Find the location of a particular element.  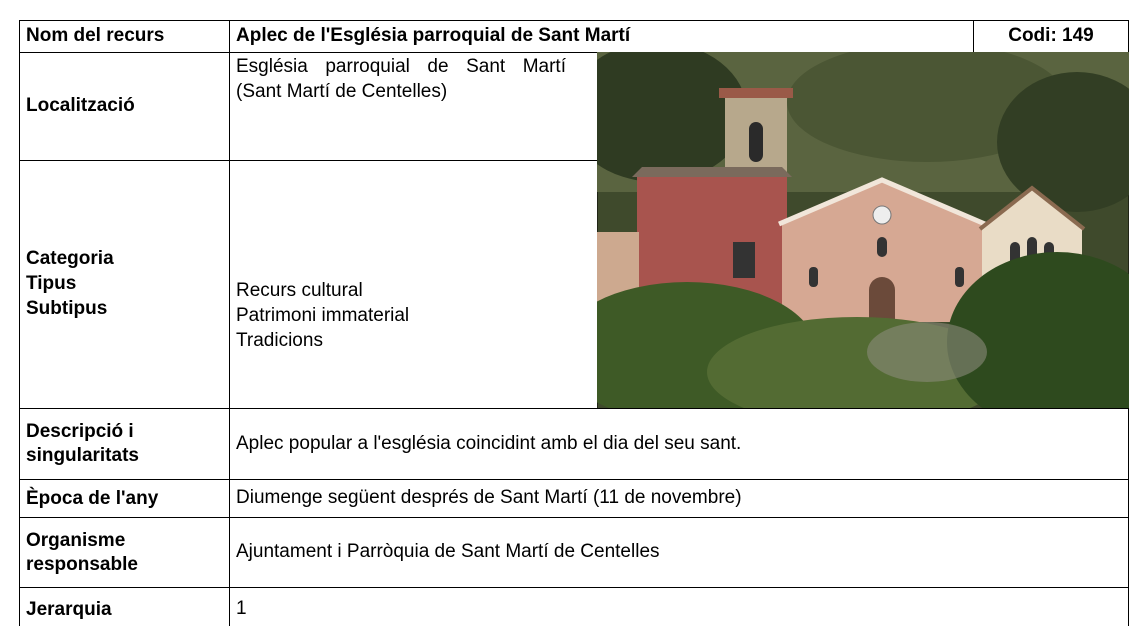

row-label: Descripció i singularitats is located at coordinates (124, 444).